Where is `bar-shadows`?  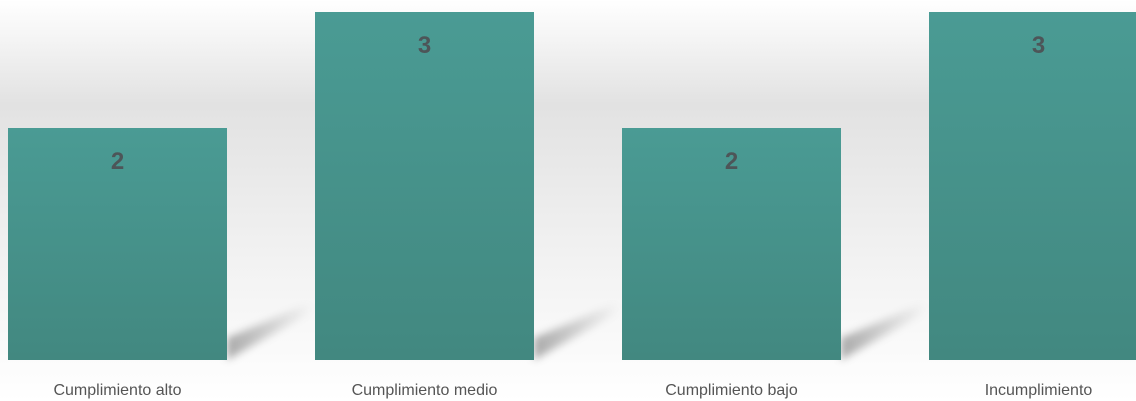 bar-shadows is located at coordinates (576, 331).